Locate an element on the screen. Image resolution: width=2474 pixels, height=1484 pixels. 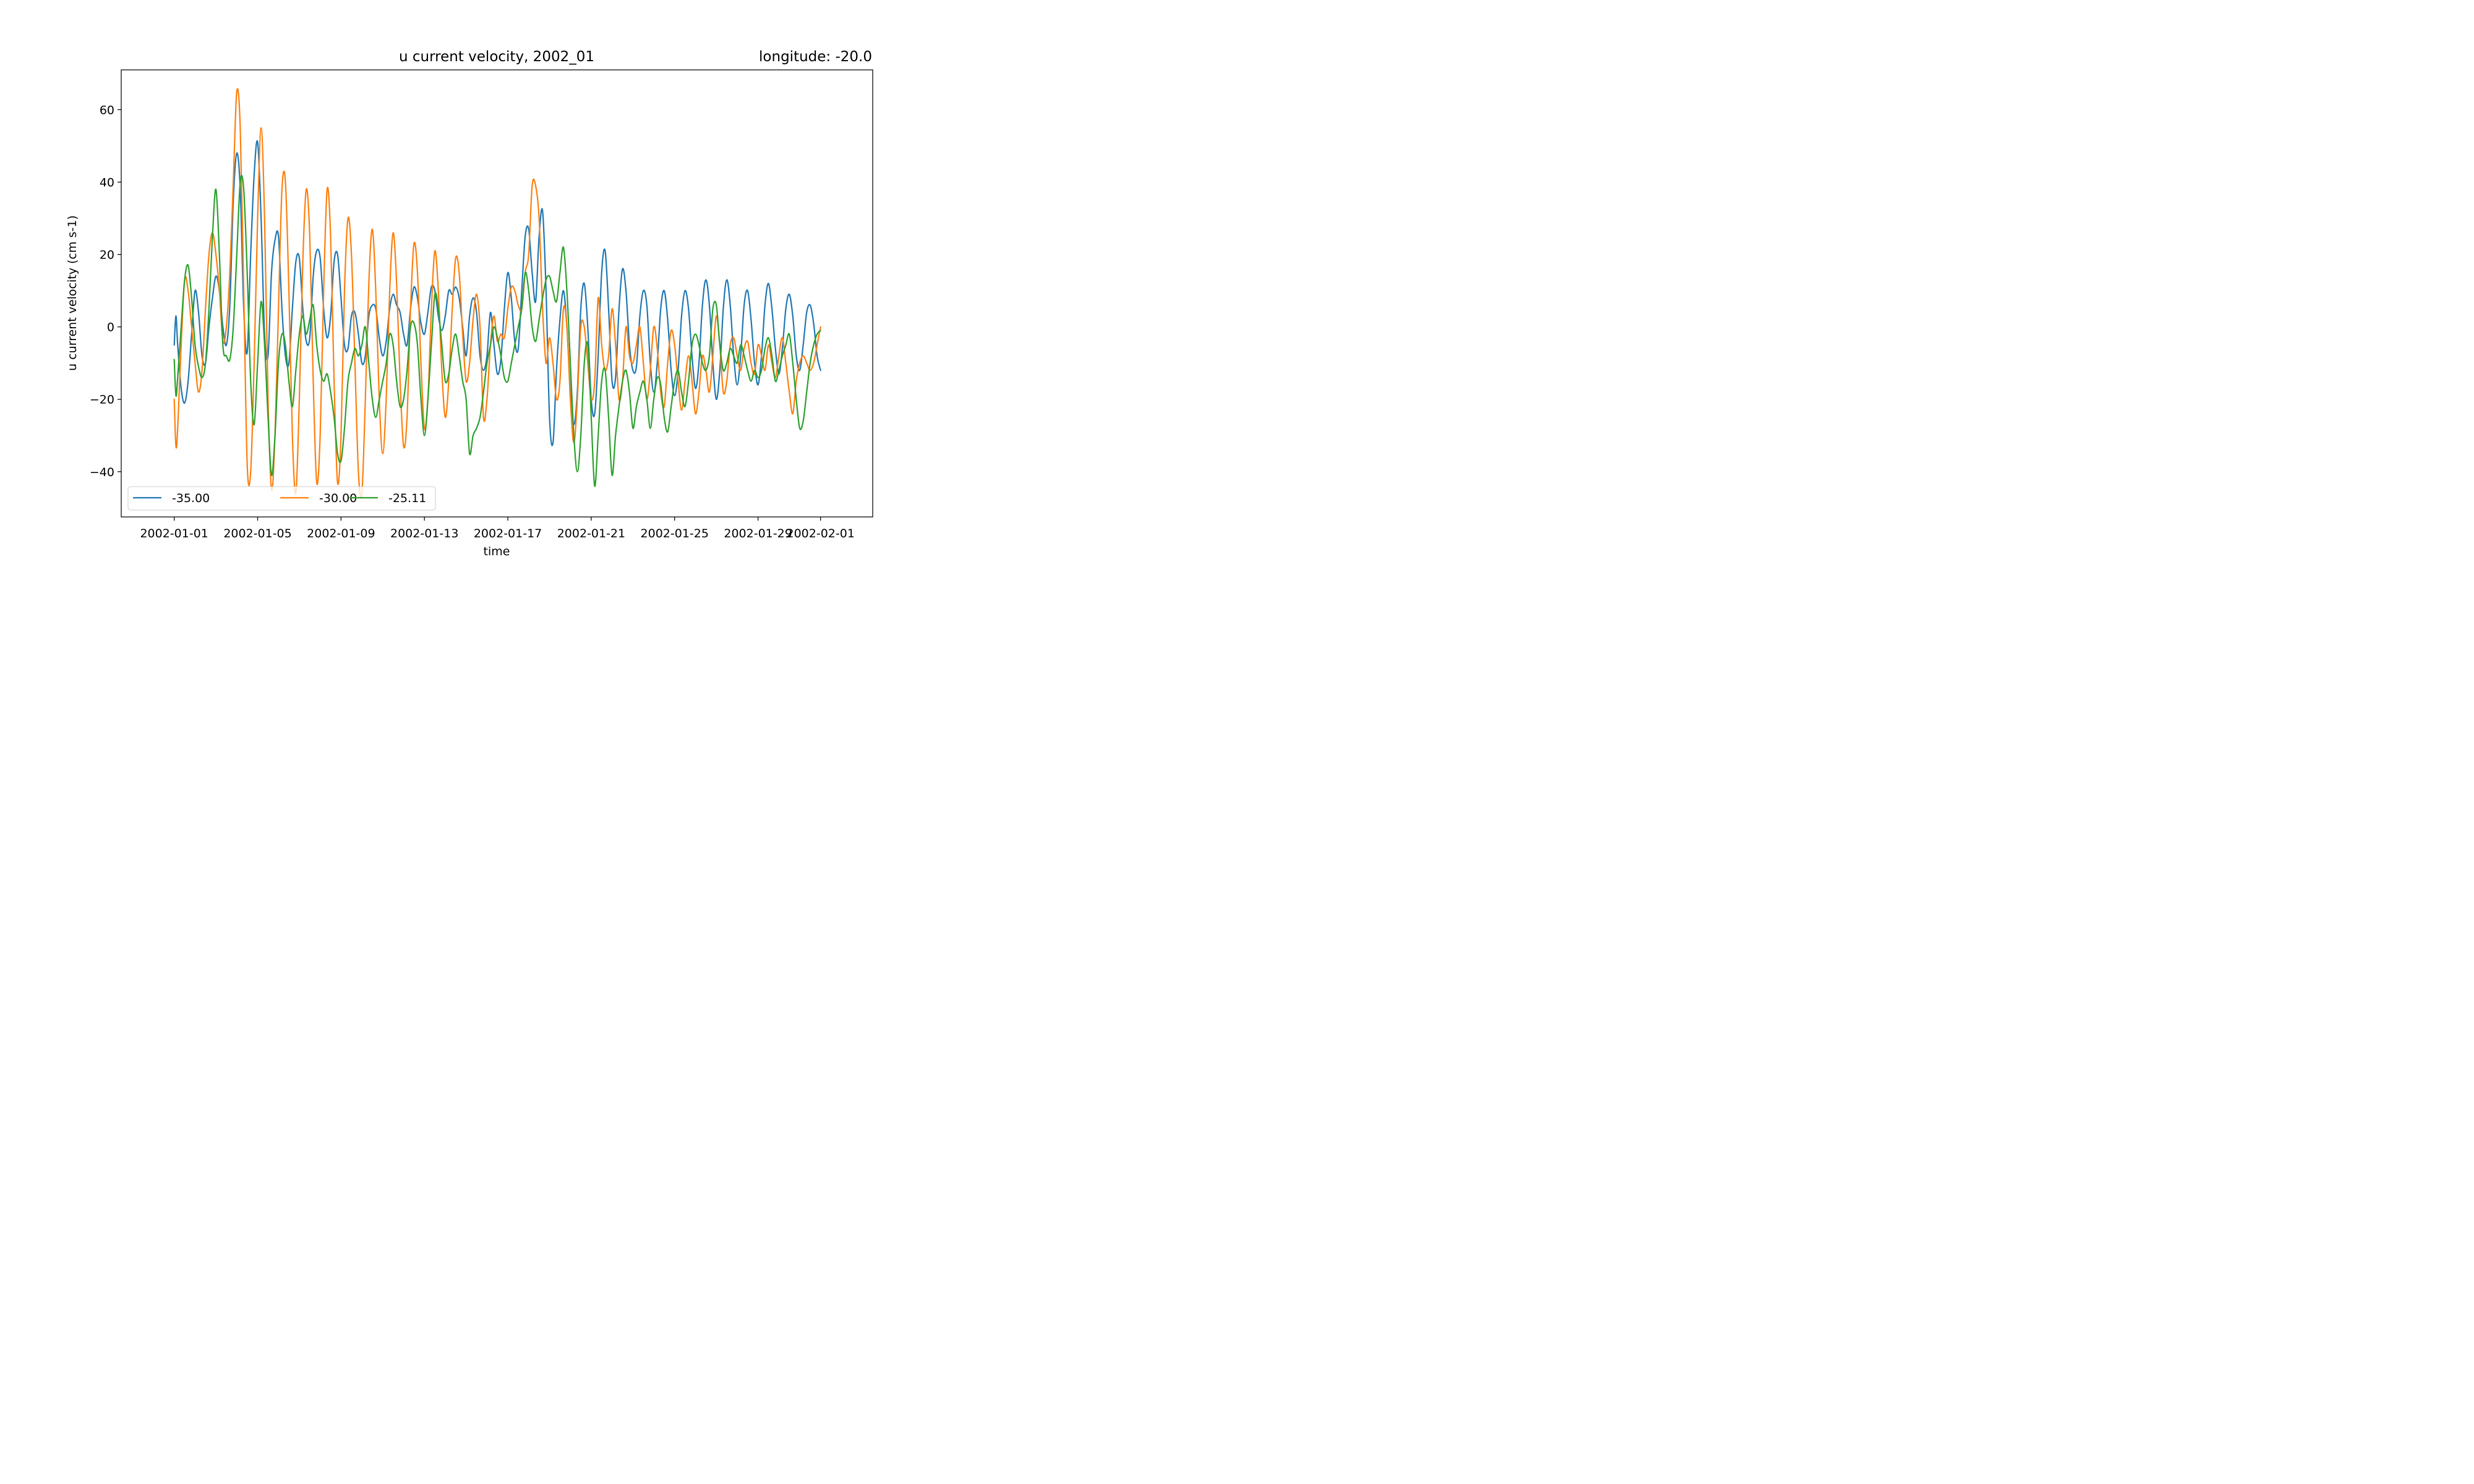
x-tick-label: 2002-01-01 is located at coordinates (174, 533).